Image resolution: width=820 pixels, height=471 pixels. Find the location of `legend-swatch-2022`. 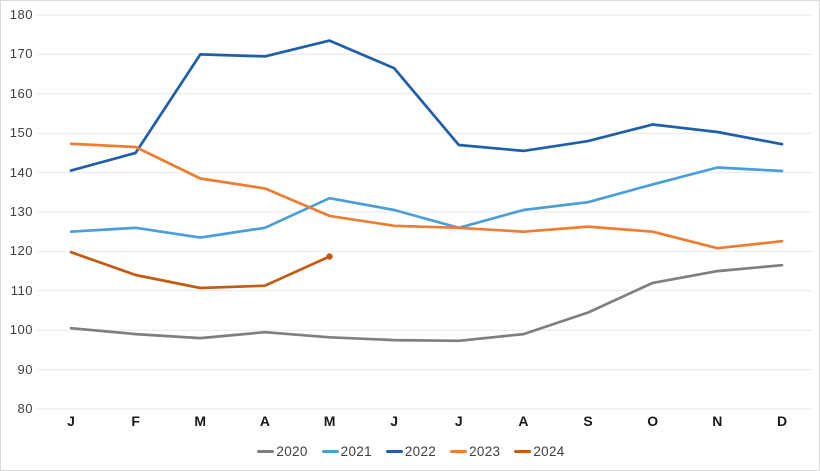

legend-swatch-2022 is located at coordinates (394, 451).